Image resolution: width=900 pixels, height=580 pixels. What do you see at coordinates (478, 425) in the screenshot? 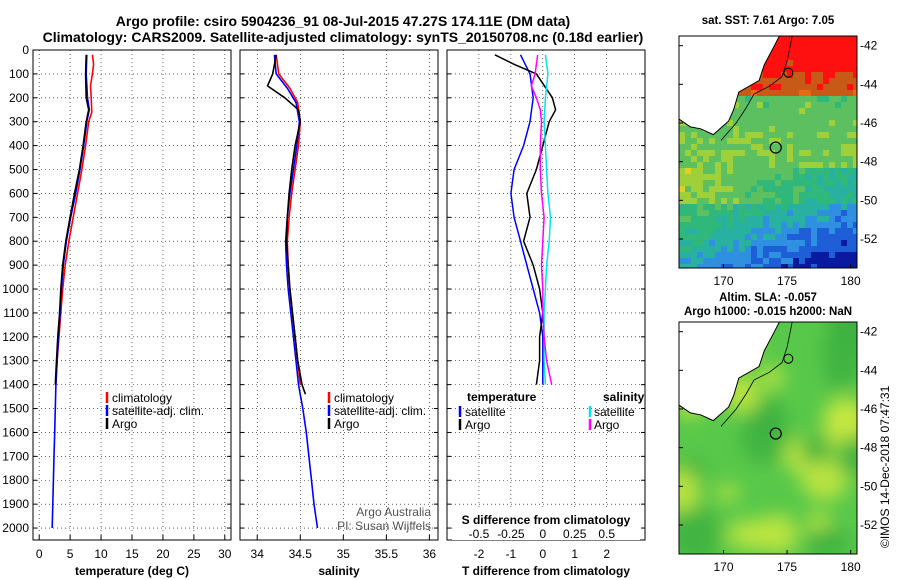
I see `legend-label: Argo` at bounding box center [478, 425].